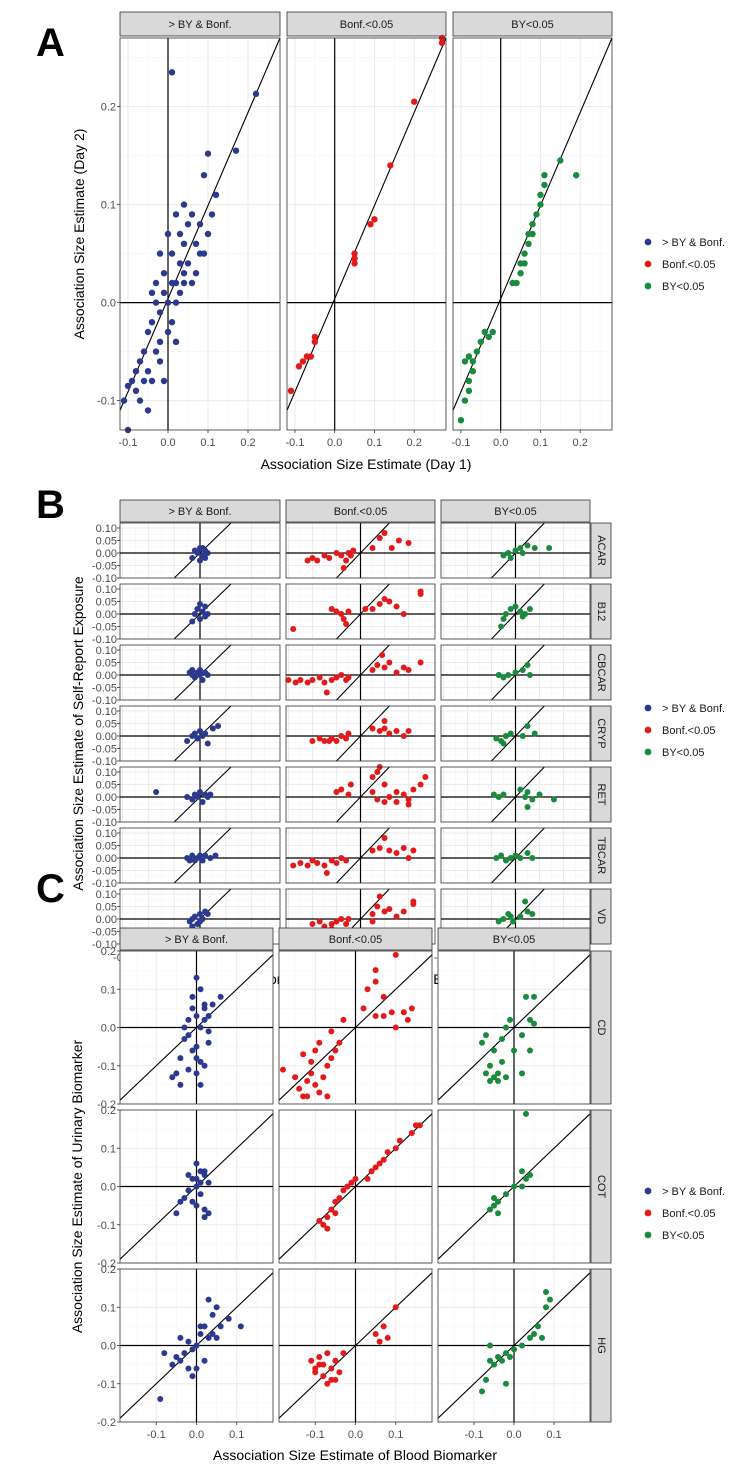 The width and height of the screenshot is (751, 1470). Describe the element at coordinates (50, 505) in the screenshot. I see `panel-letter-b: B` at that location.